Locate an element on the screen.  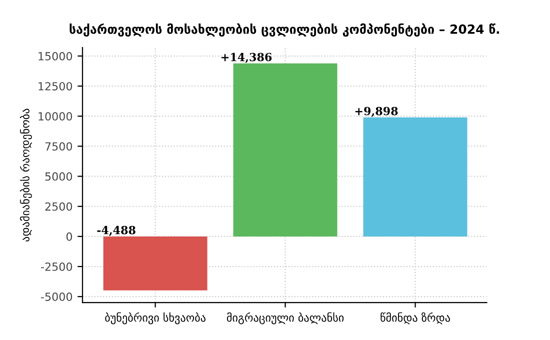
y-tick-label: 2500 is located at coordinates (58, 206).